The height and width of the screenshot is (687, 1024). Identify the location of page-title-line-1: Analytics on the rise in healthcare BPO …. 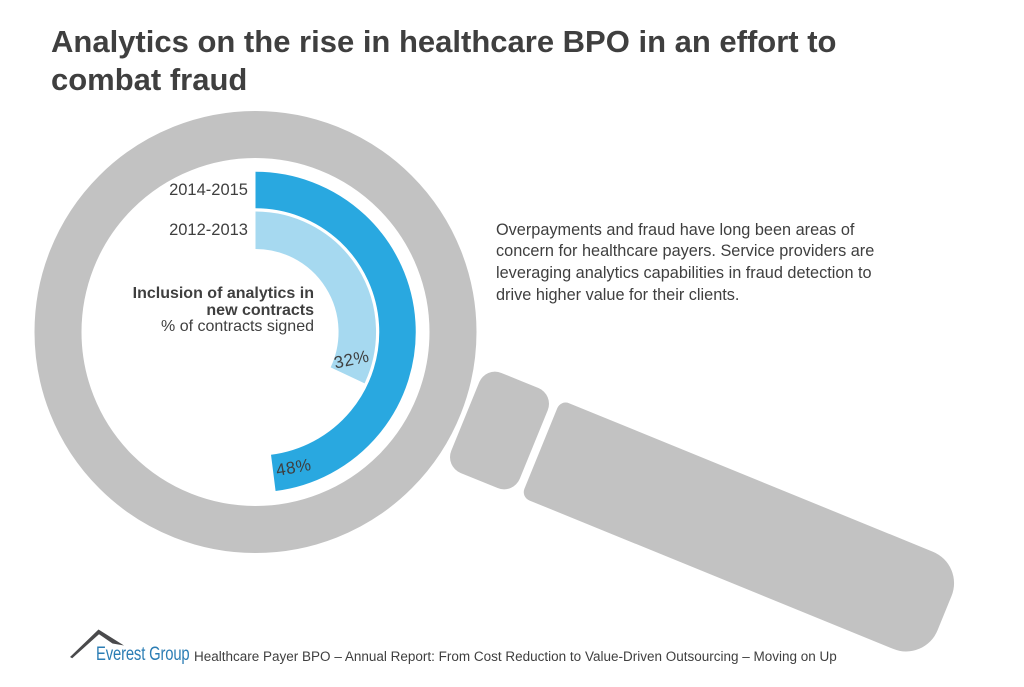
(444, 41).